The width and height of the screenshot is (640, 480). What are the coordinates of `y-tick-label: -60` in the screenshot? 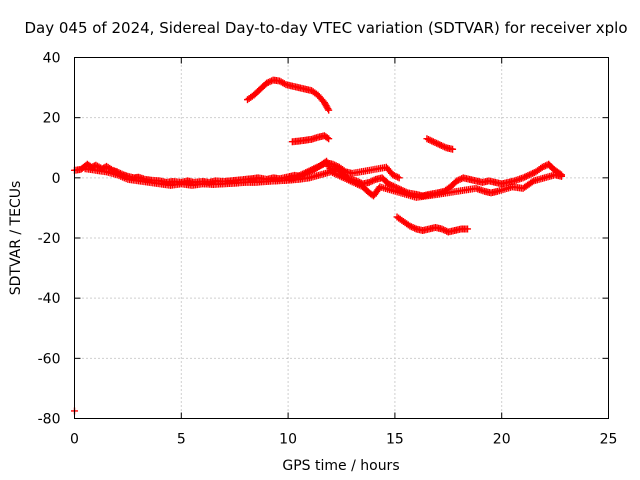 It's located at (49, 359).